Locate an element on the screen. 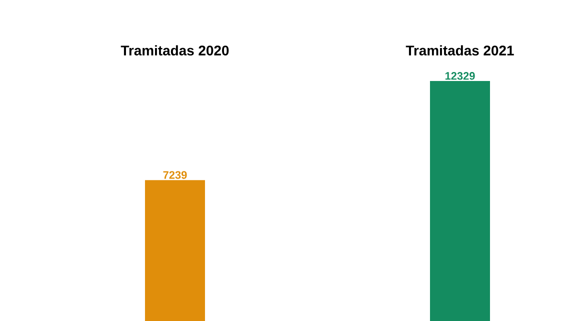  x-tick-label: Tramitadas 2021 is located at coordinates (460, 50).